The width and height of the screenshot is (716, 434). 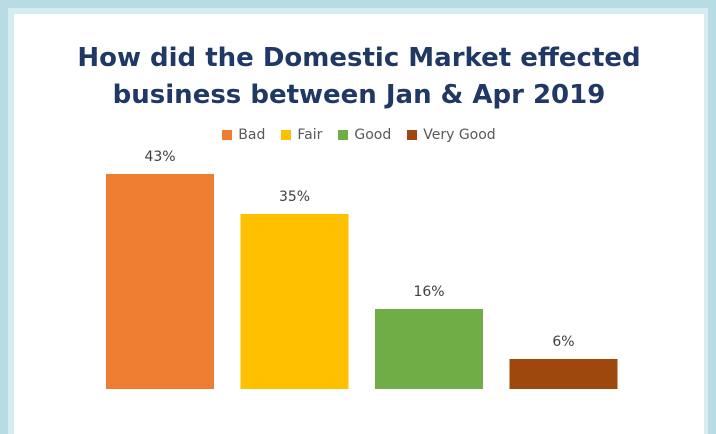 I want to click on legend-swatch-good, so click(x=343, y=135).